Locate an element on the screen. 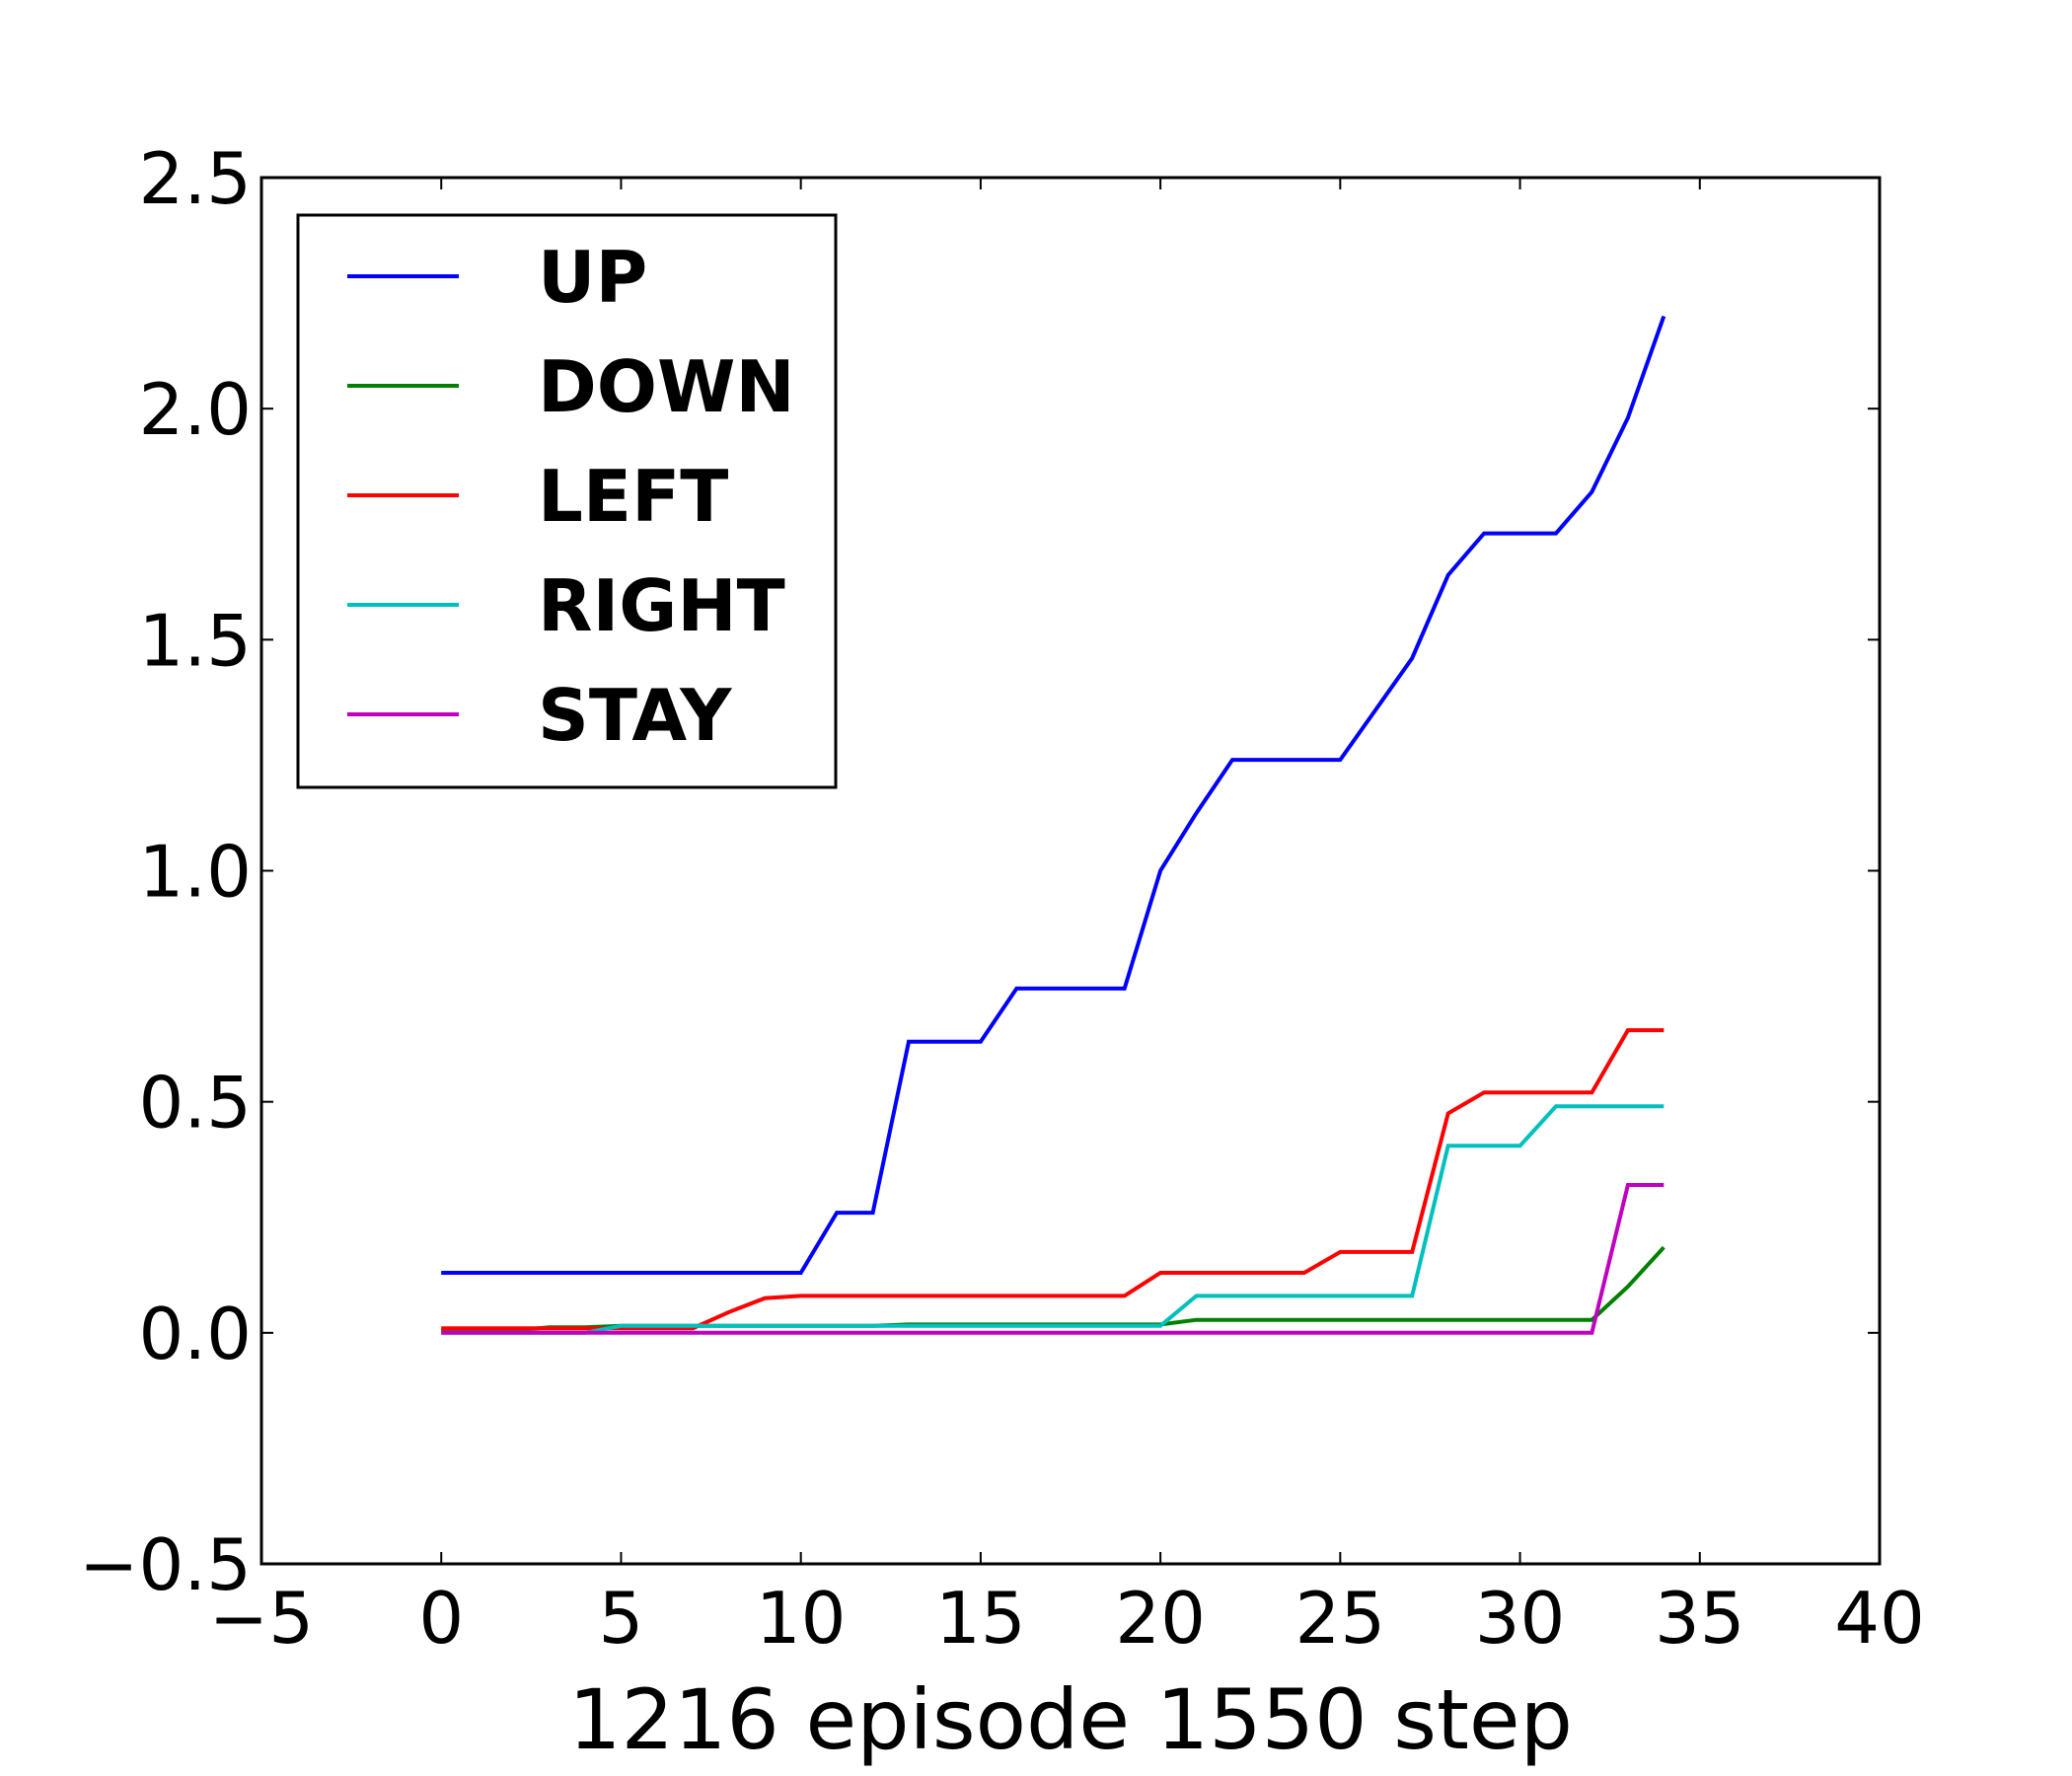  x-tick-label: 20 is located at coordinates (1160, 1618).